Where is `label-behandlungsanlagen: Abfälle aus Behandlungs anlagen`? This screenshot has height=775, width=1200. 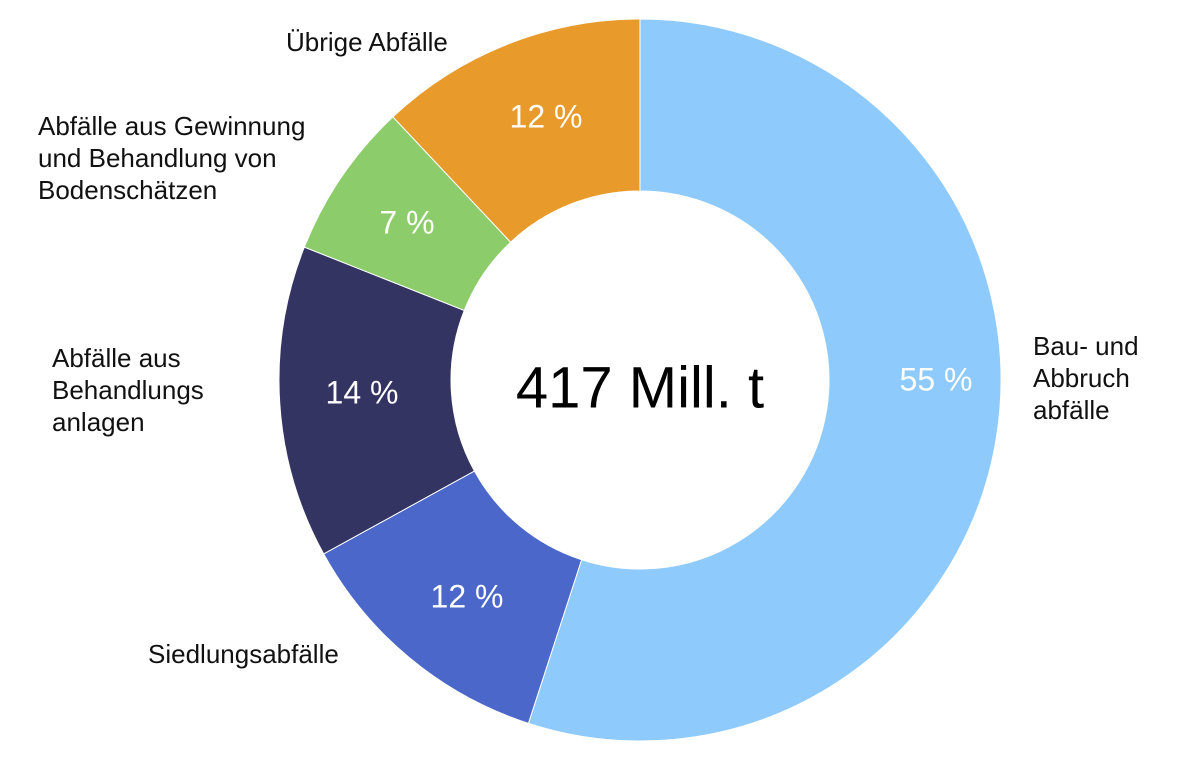
label-behandlungsanlagen: Abfälle aus Behandlungs anlagen is located at coordinates (128, 390).